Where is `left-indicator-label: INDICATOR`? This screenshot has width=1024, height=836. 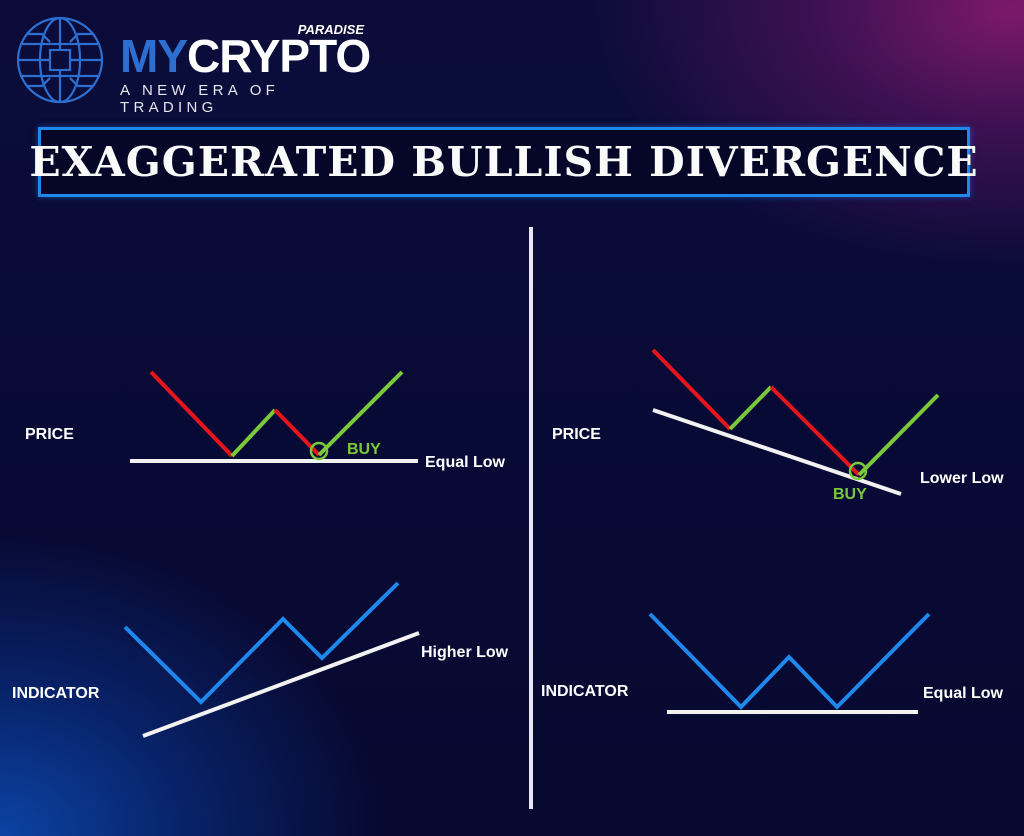
left-indicator-label: INDICATOR is located at coordinates (56, 693).